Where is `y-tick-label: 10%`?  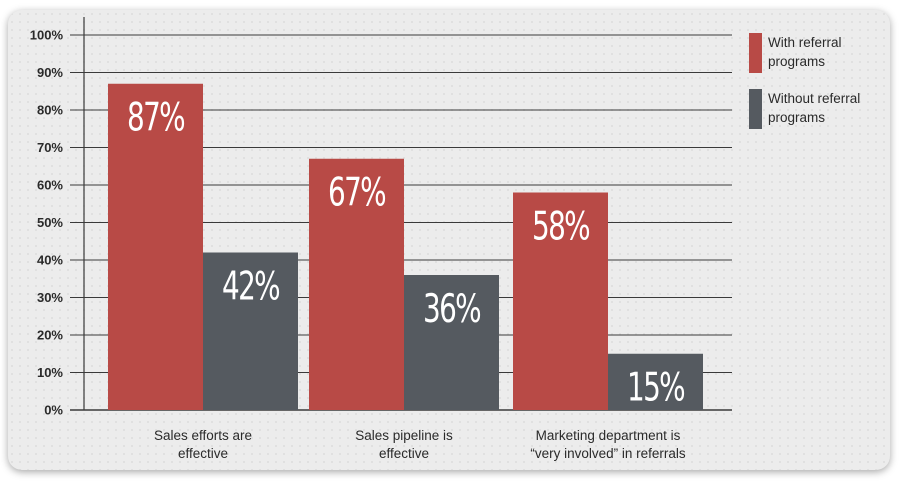 y-tick-label: 10% is located at coordinates (50, 372).